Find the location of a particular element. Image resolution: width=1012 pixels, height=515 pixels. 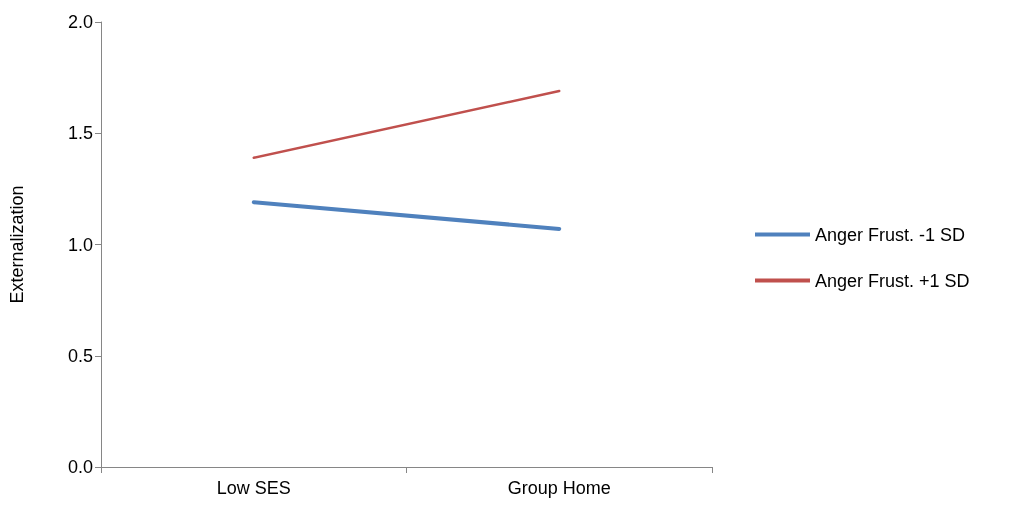

y-tick-label: 2.0 is located at coordinates (80, 22).